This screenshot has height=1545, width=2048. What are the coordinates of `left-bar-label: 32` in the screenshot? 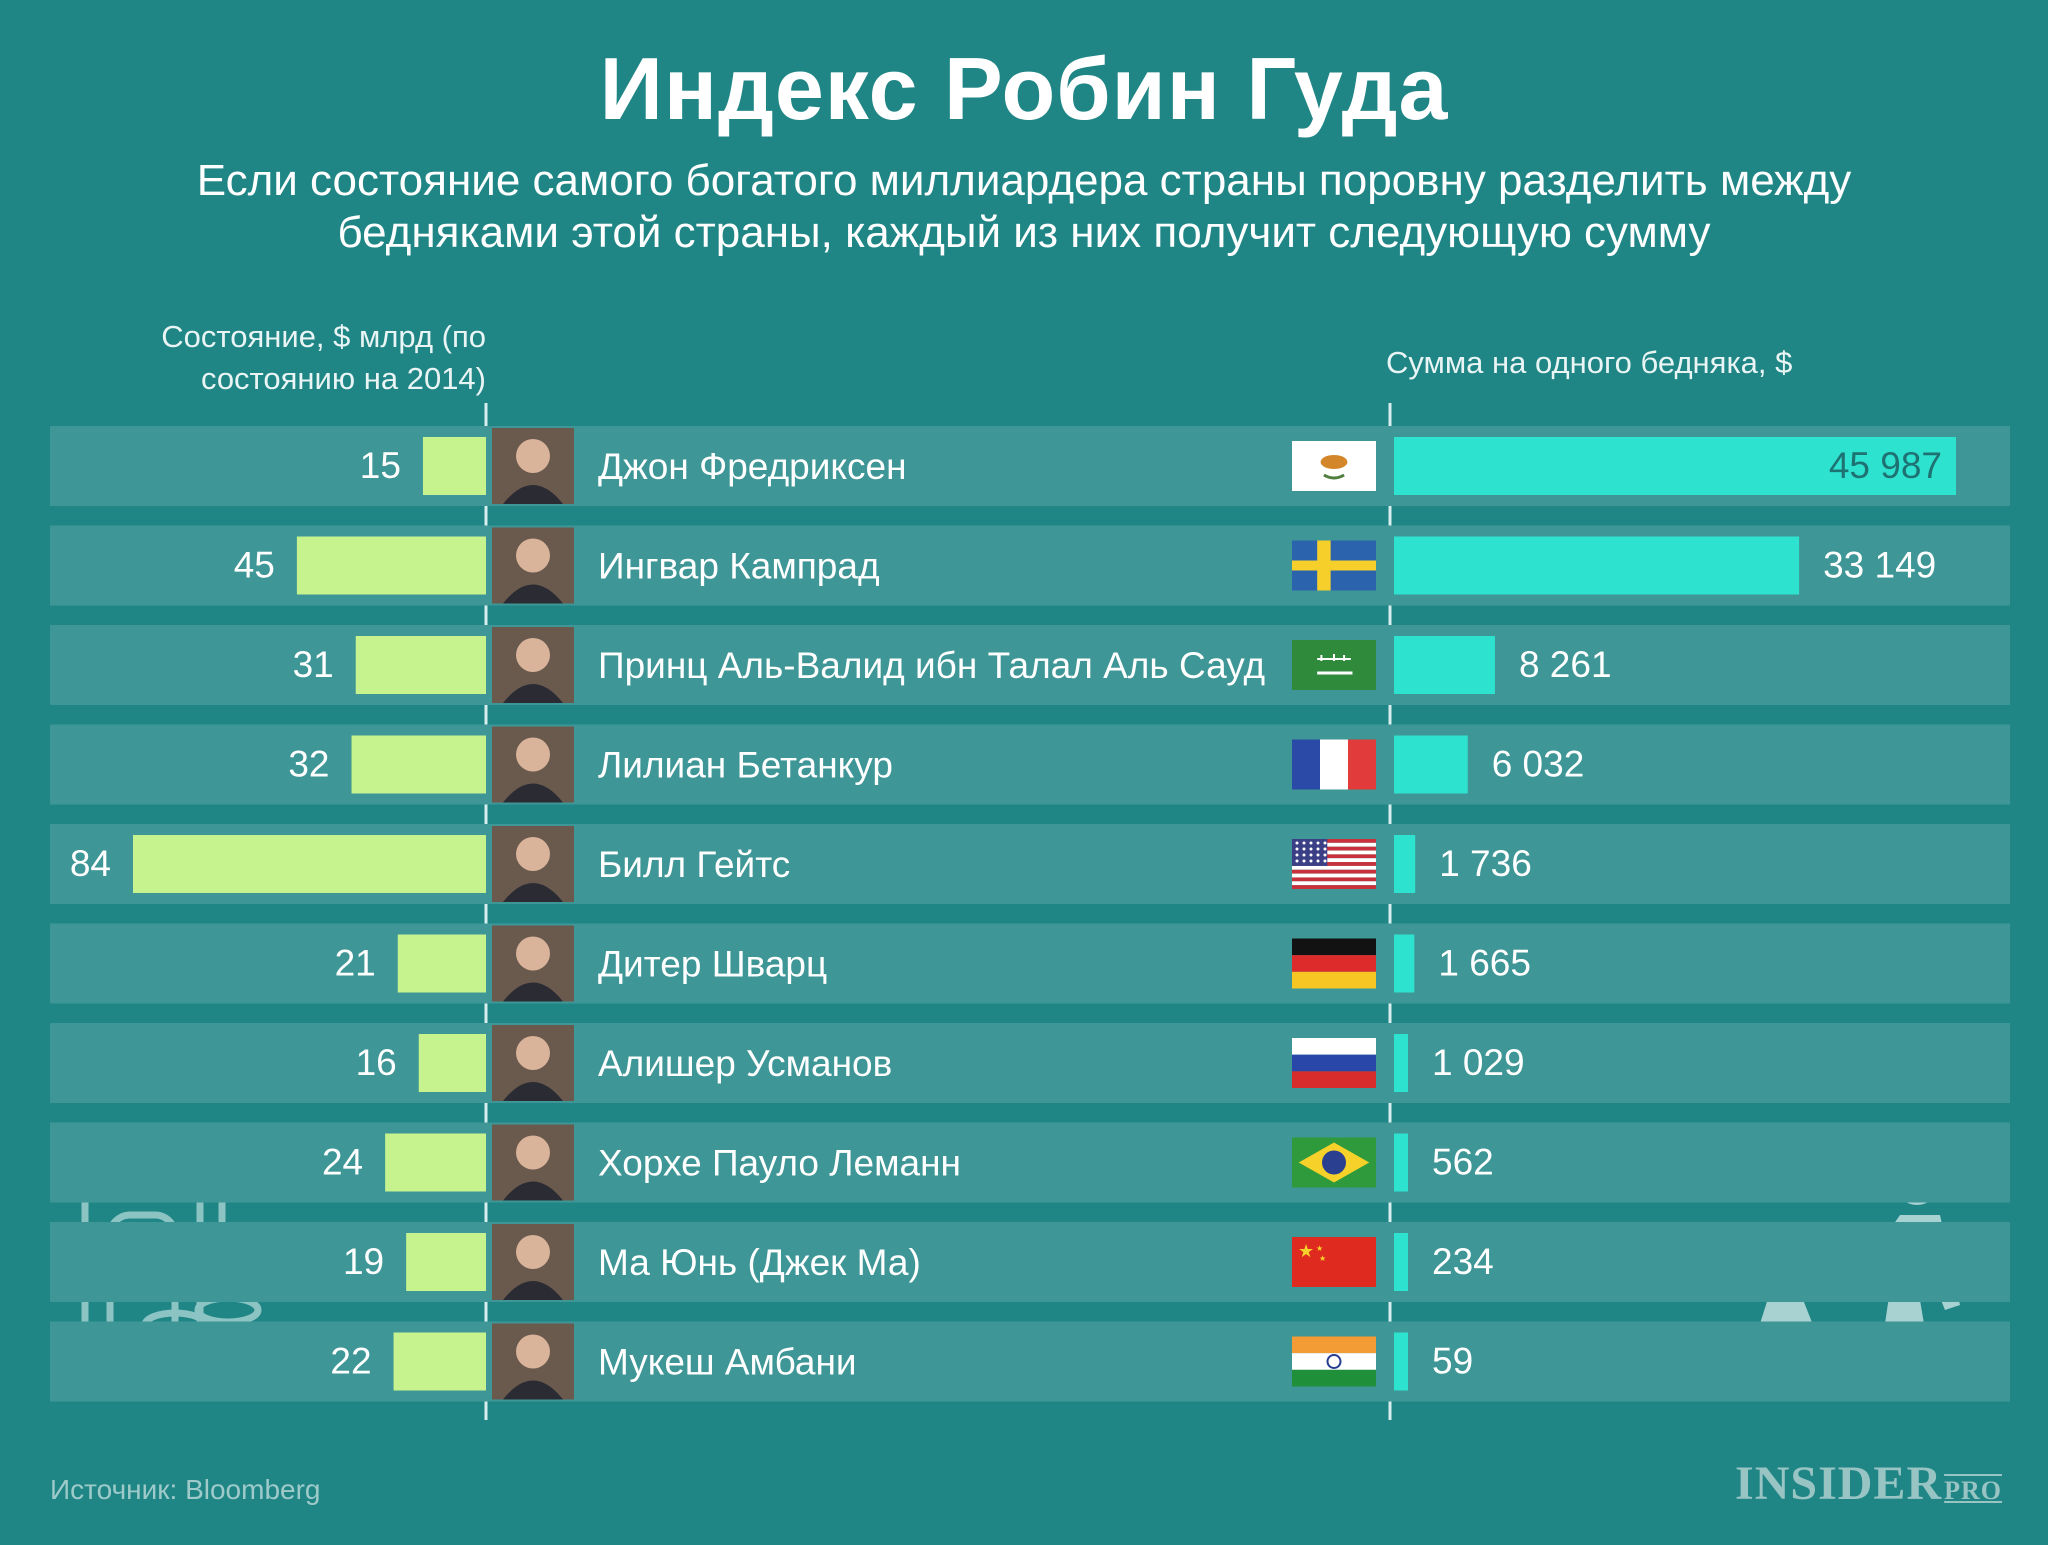 It's located at (308, 764).